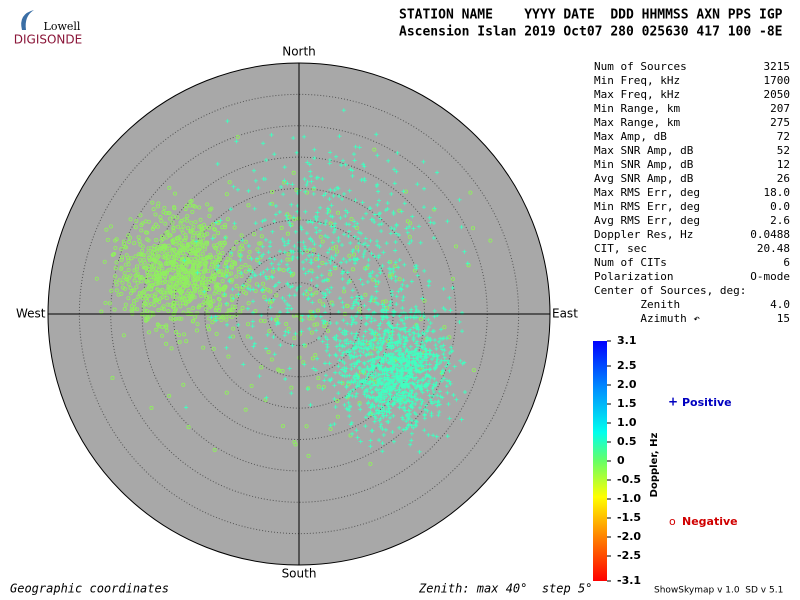 The width and height of the screenshot is (800, 600). What do you see at coordinates (637, 94) in the screenshot?
I see `stat-label: Max Freq, kHz` at bounding box center [637, 94].